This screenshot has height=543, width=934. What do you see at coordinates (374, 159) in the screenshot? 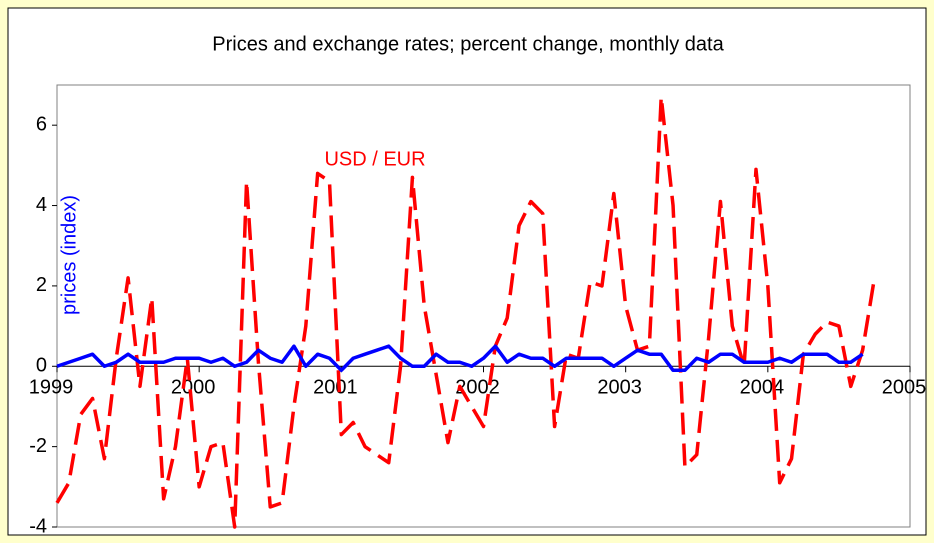
I see `annotation: USD / EUR` at bounding box center [374, 159].